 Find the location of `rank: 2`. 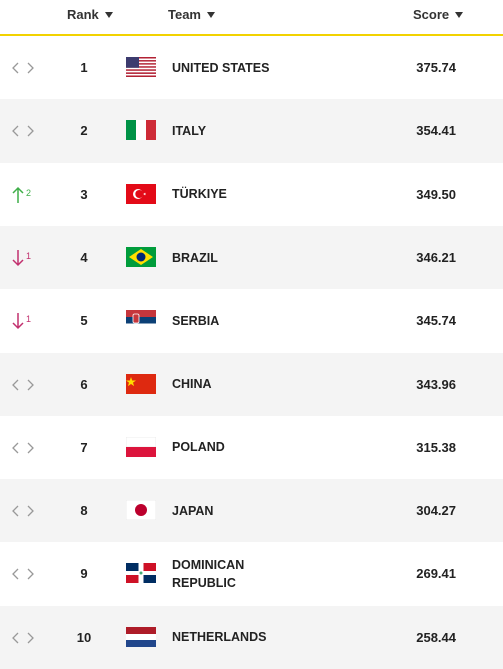

rank: 2 is located at coordinates (84, 131).